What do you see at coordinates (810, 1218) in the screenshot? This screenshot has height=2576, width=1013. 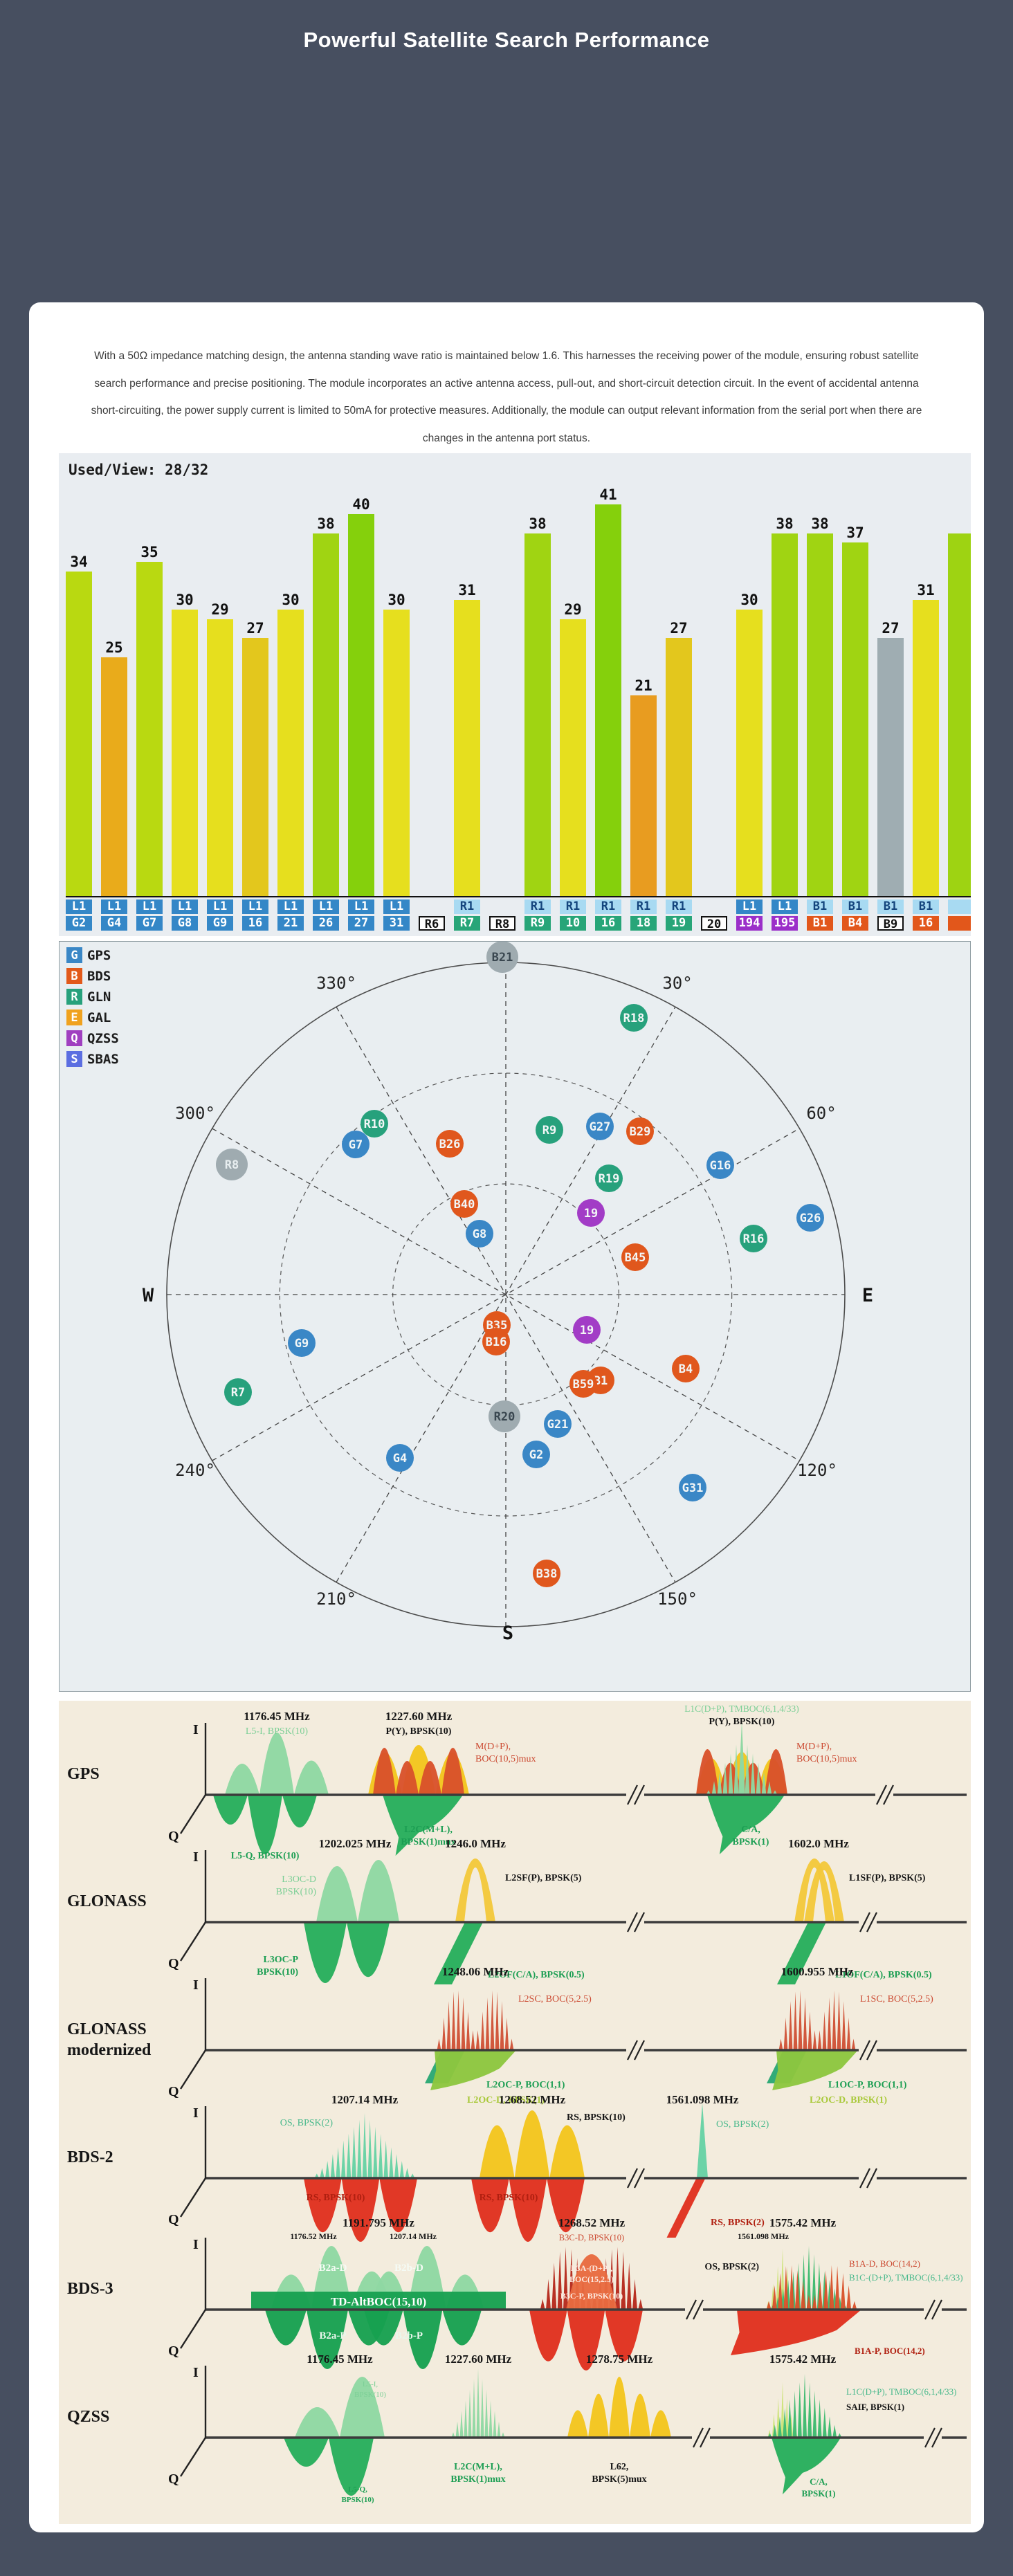 I see `satellite-marker-G26: G26` at bounding box center [810, 1218].